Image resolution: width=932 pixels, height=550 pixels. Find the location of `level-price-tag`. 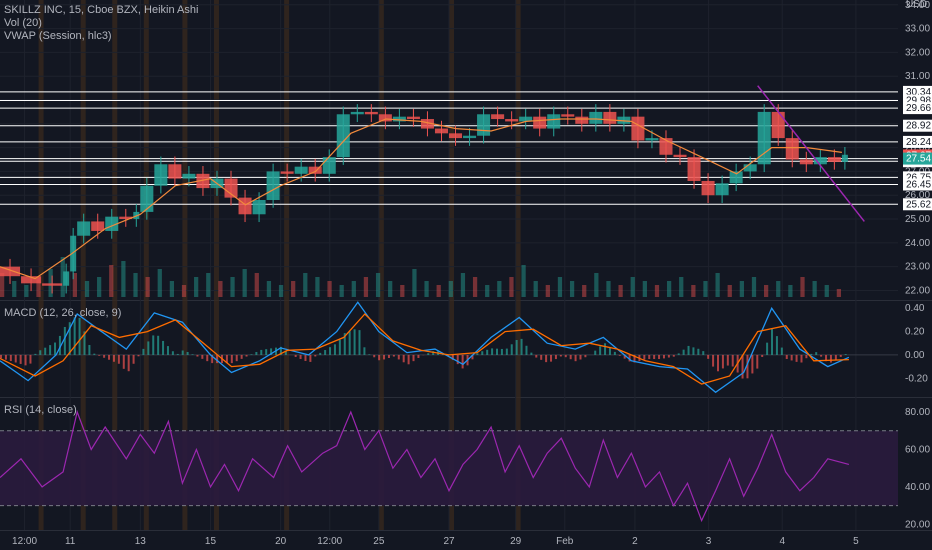

level-price-tag is located at coordinates (917, 141).